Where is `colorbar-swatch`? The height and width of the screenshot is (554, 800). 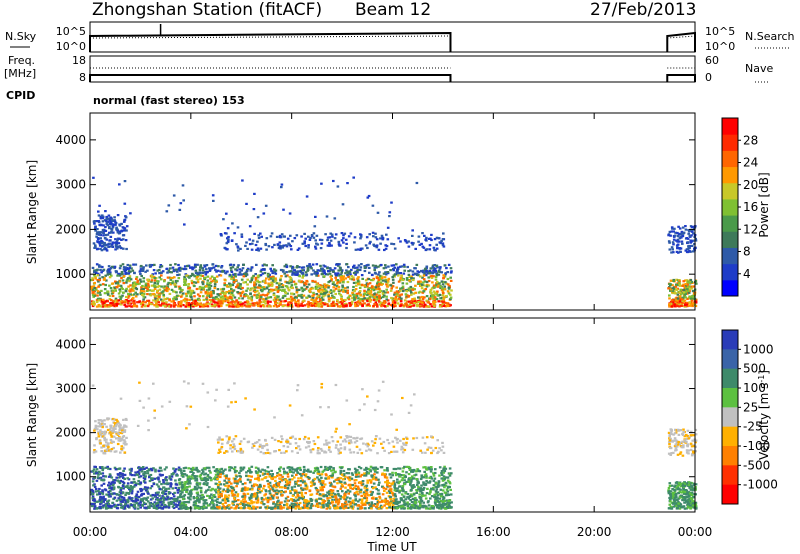
colorbar-swatch is located at coordinates (730, 223).